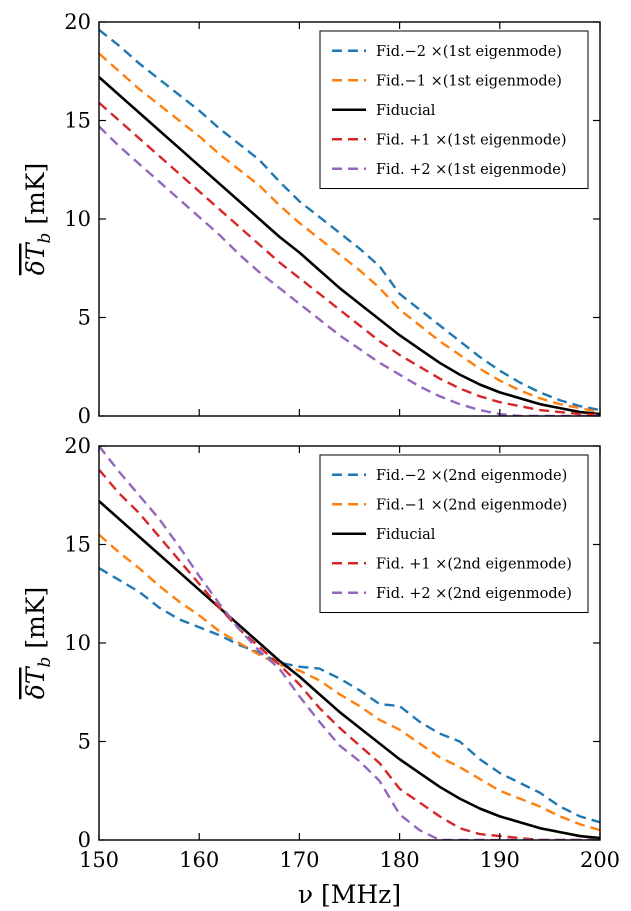 This screenshot has width=631, height=911. Describe the element at coordinates (469, 52) in the screenshot. I see `legend-label: Fid.−2 ×(1st eigenmode)` at that location.